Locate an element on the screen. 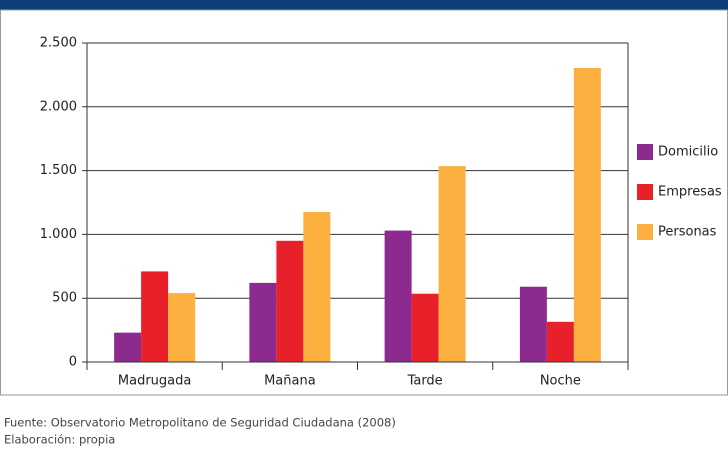 The width and height of the screenshot is (728, 452). y-tick-label: 500 is located at coordinates (64, 298).